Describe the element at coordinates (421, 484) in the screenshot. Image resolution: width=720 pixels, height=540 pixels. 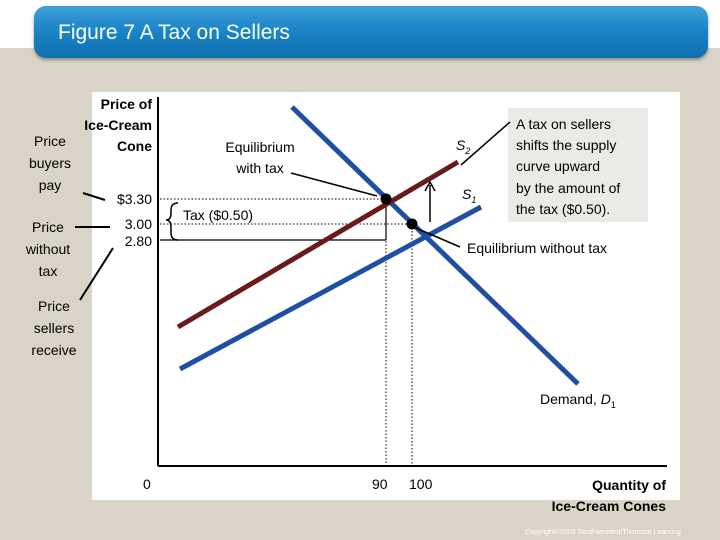
I see `x-tick-100: 100` at that location.